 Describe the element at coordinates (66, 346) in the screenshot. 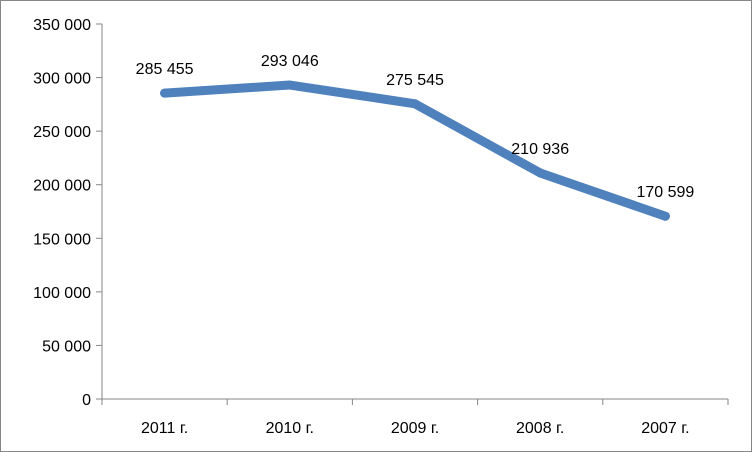

I see `y-tick-label: 50 000` at that location.